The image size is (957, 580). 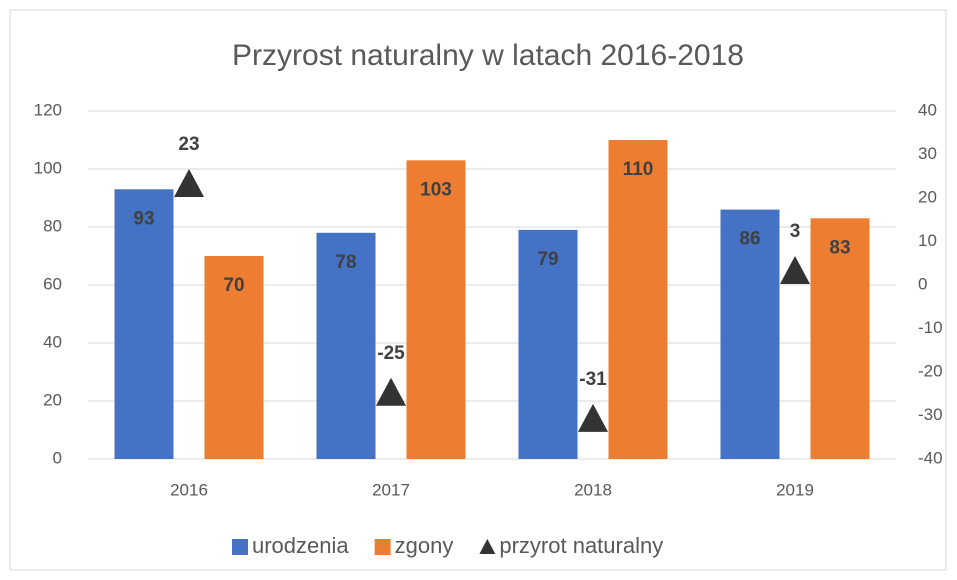 What do you see at coordinates (424, 545) in the screenshot?
I see `legend-label: zgony` at bounding box center [424, 545].